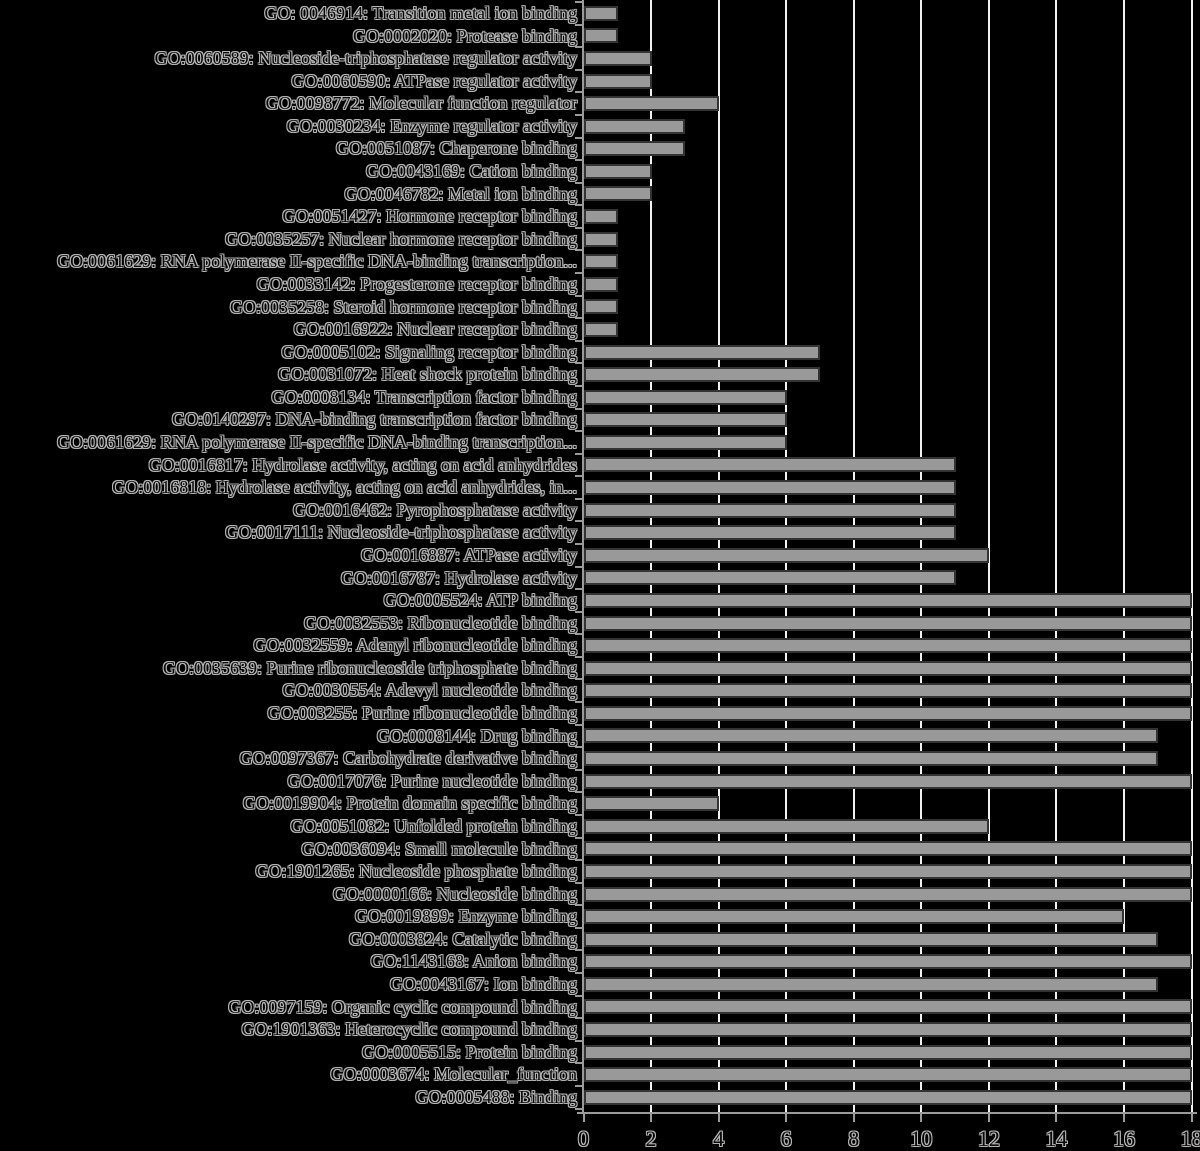 This screenshot has height=1151, width=1200. I want to click on x-tick-label: 10, so click(921, 1138).